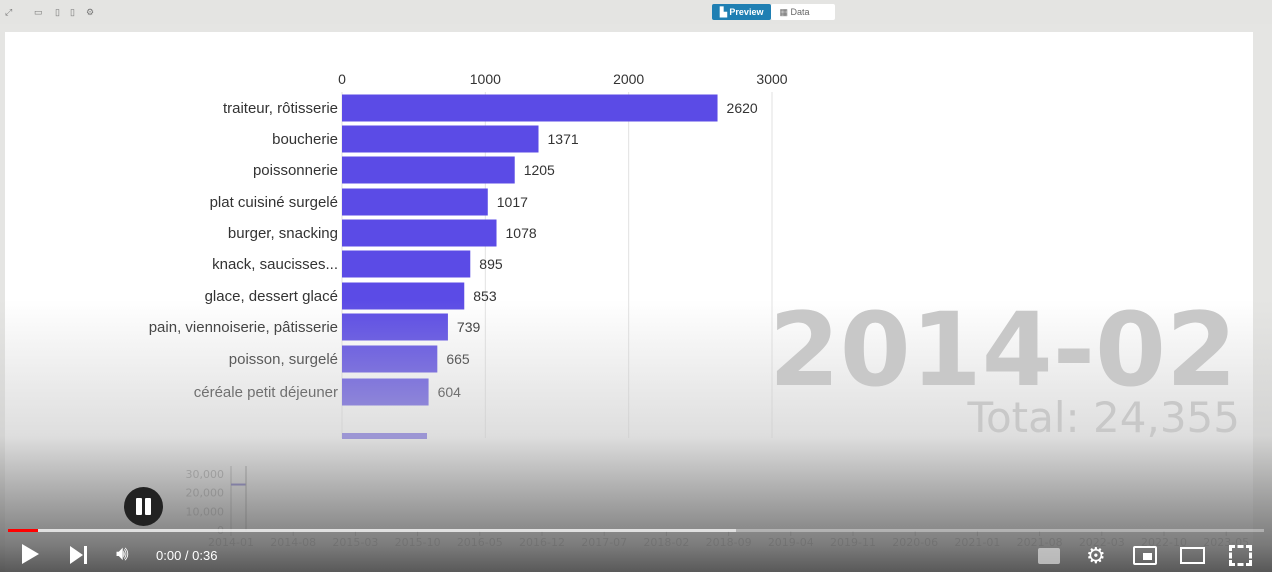  I want to click on value-label: 895, so click(491, 264).